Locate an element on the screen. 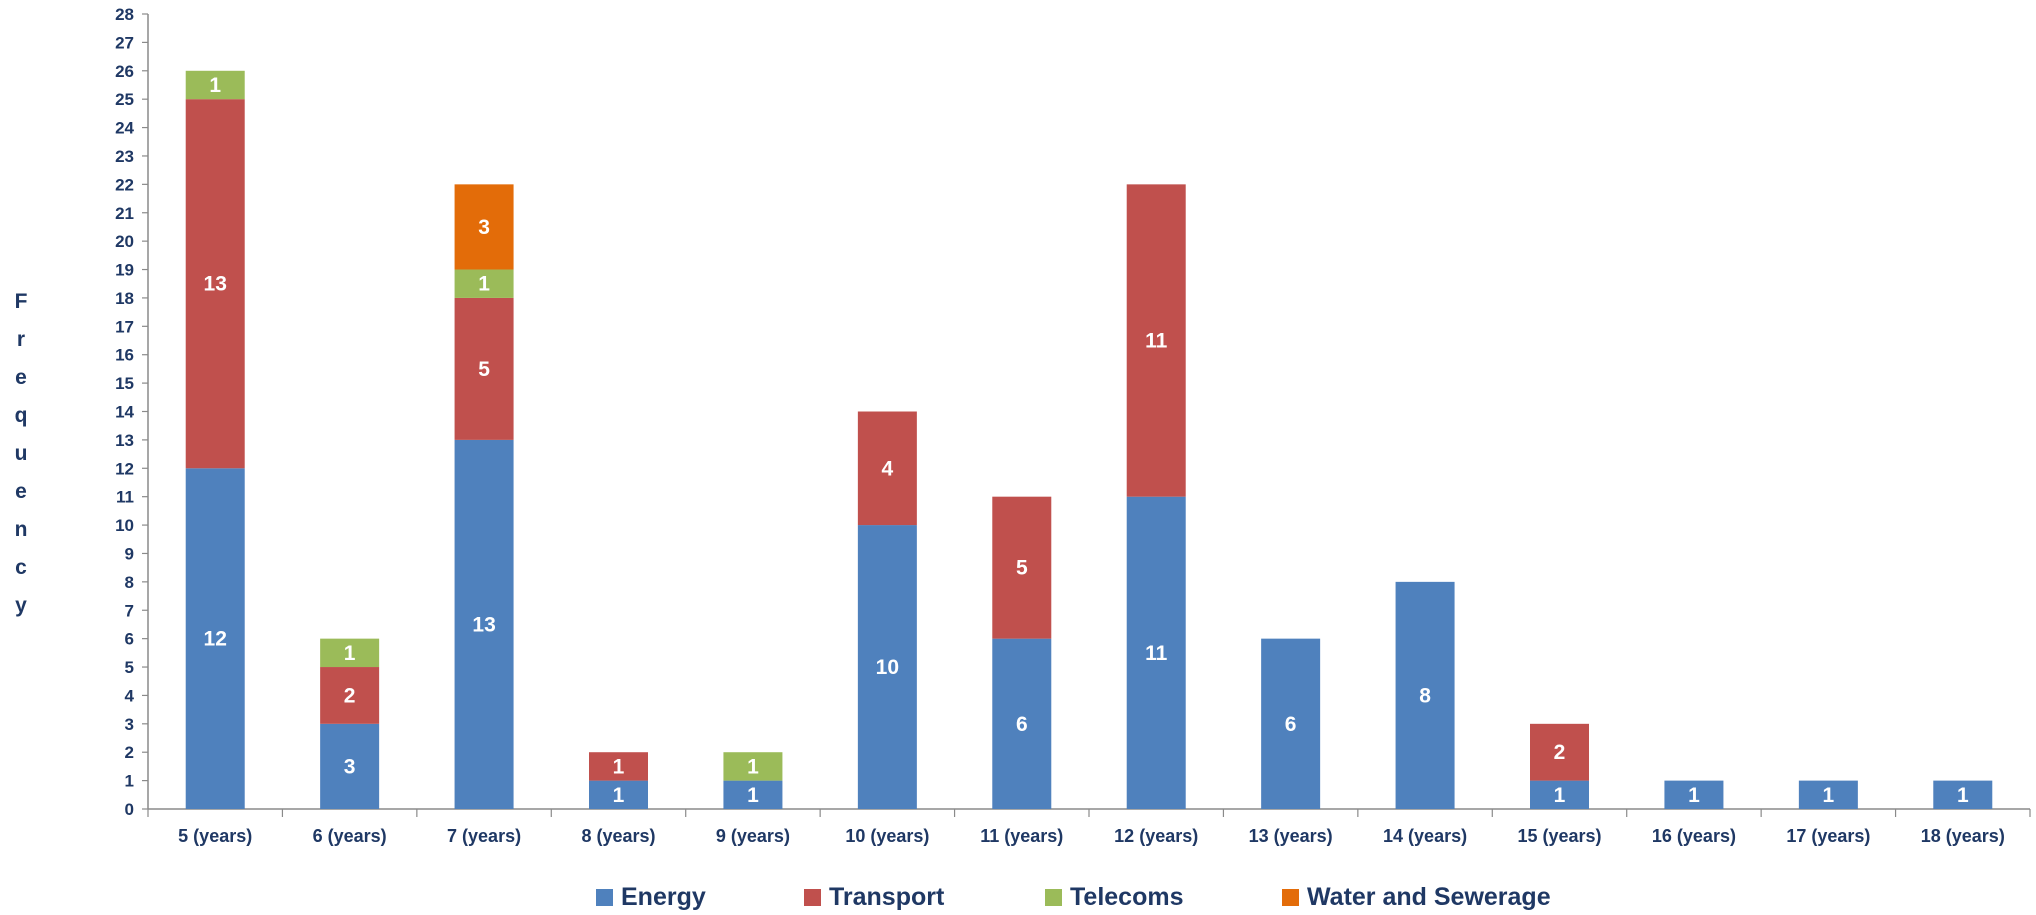 The width and height of the screenshot is (2036, 915). y-tick-label: 4 is located at coordinates (130, 695).